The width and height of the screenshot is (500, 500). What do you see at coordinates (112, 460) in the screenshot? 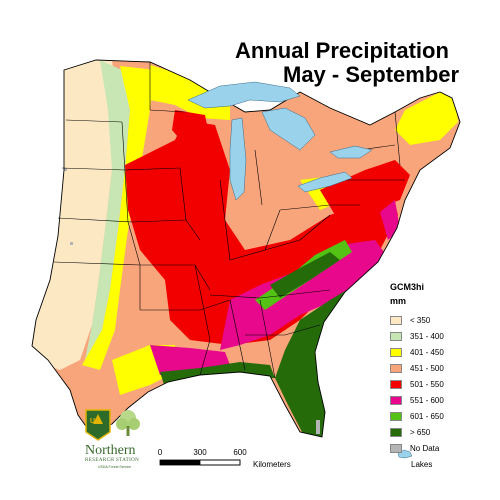
I see `logo-station: RESEARCH STATION` at bounding box center [112, 460].